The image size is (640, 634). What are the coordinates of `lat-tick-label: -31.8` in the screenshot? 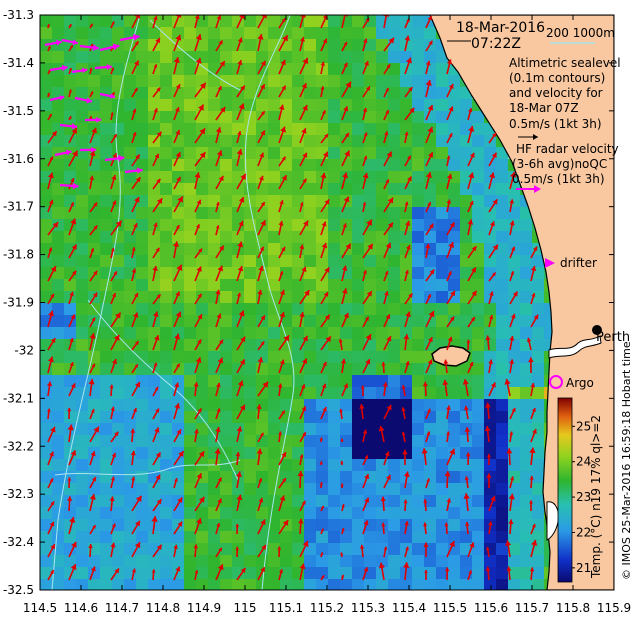 It's located at (18, 255).